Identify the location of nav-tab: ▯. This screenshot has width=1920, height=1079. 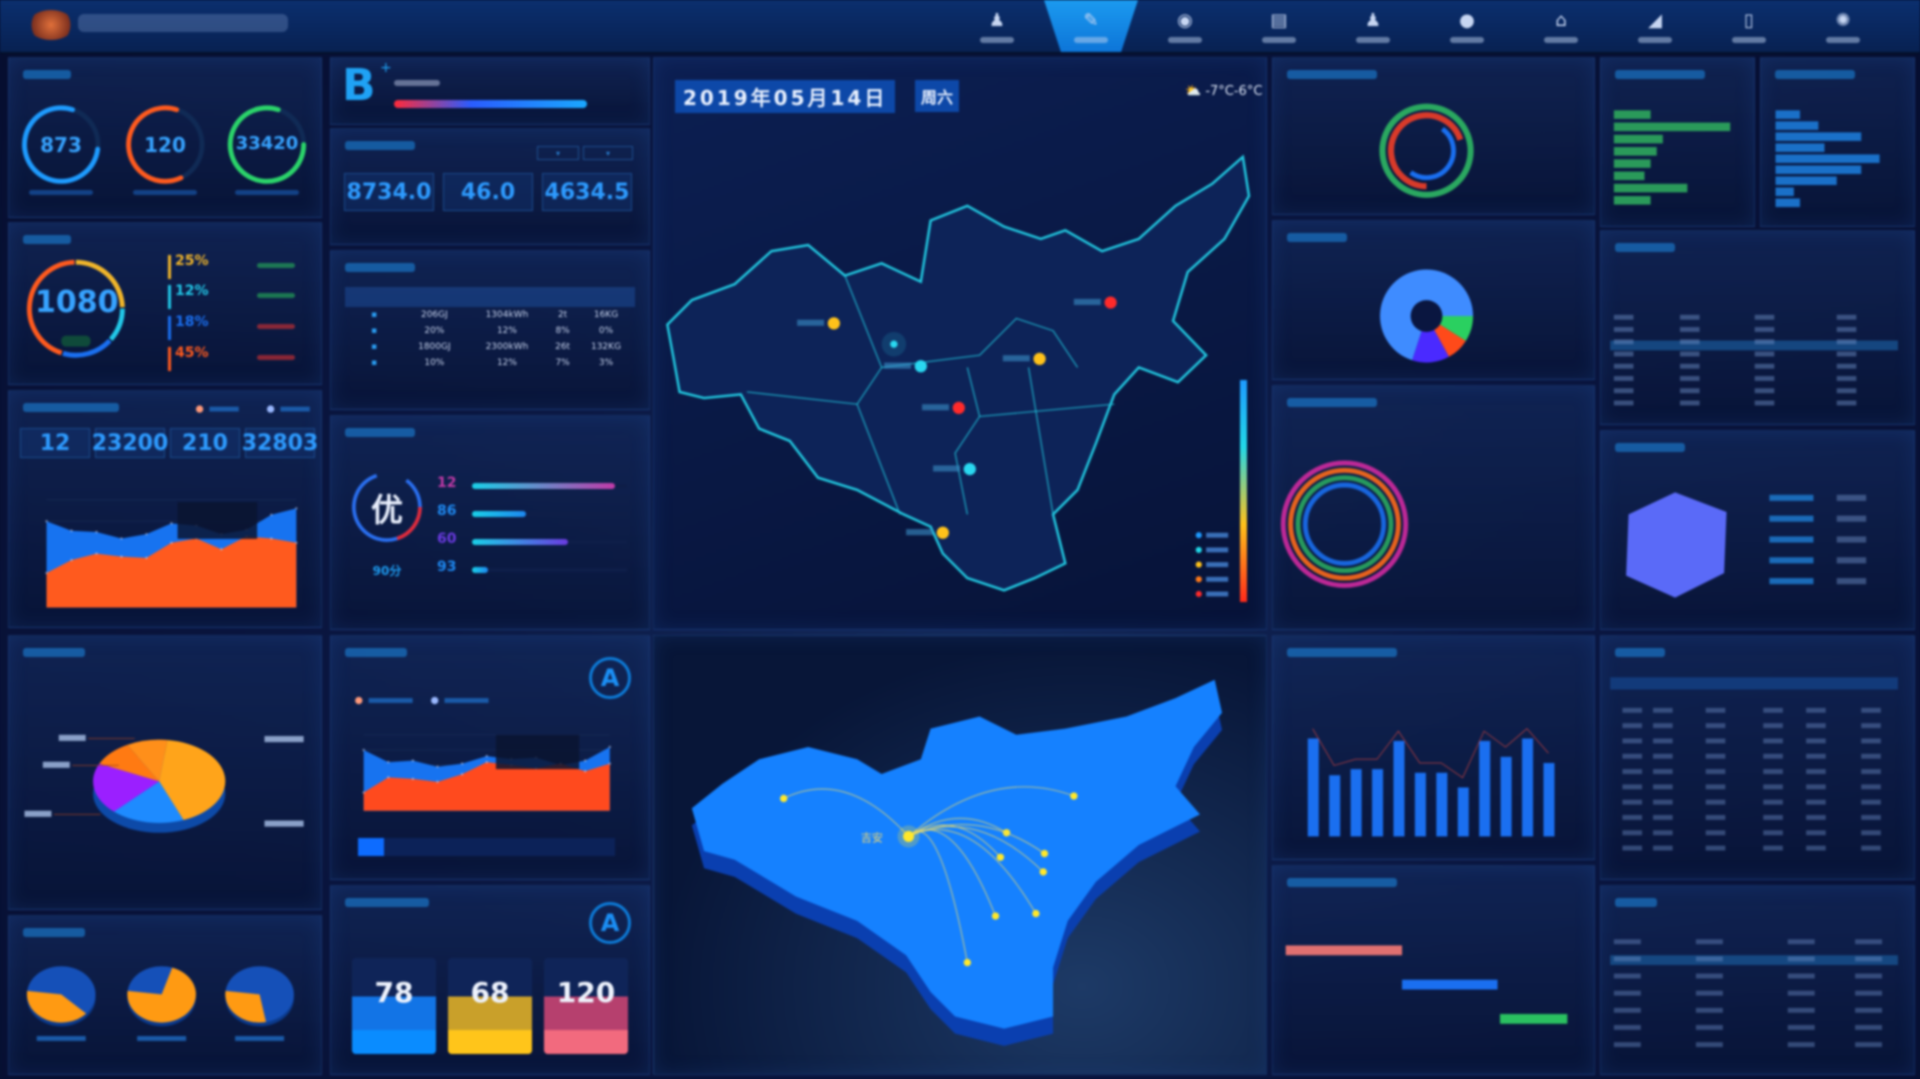
(1749, 26).